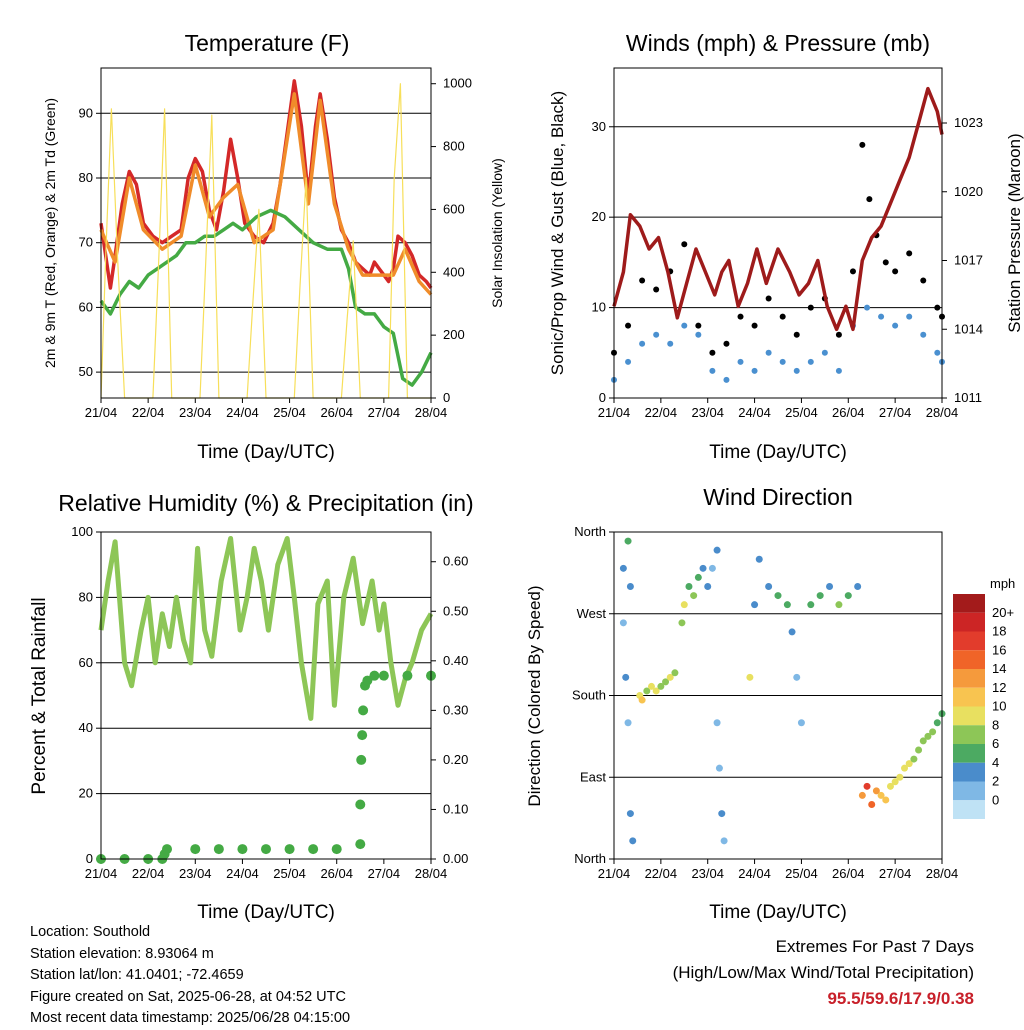  I want to click on xtick-label: 25/04, so click(801, 873).